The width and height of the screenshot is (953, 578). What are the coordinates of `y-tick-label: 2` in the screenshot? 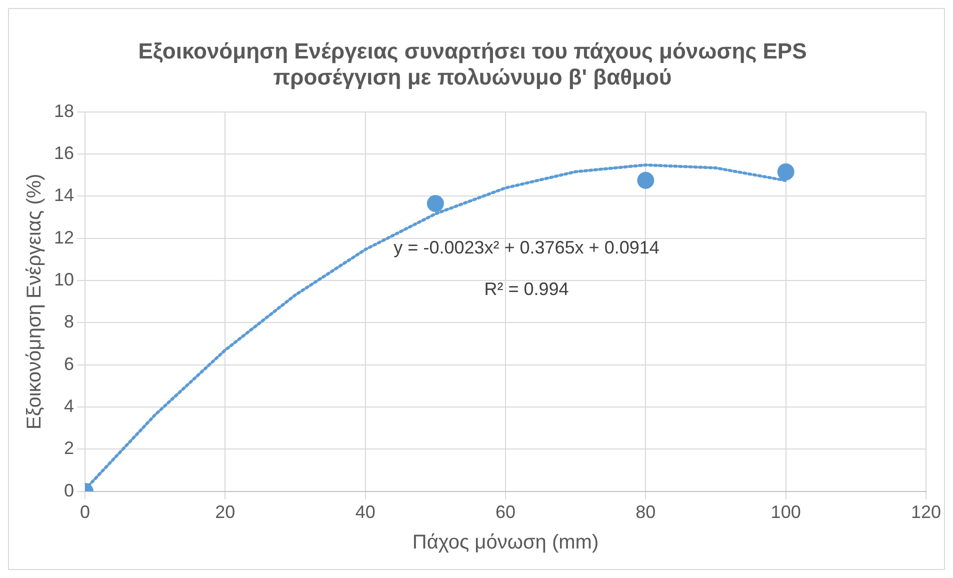 It's located at (69, 448).